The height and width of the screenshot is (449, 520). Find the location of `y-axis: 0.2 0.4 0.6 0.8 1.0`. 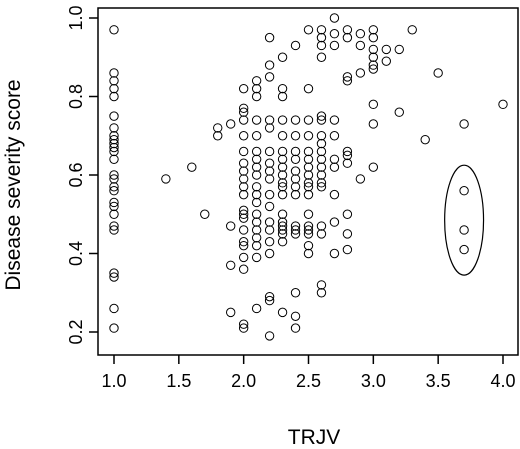

y-axis: 0.2 0.4 0.6 0.8 1.0 is located at coordinates (82, 175).